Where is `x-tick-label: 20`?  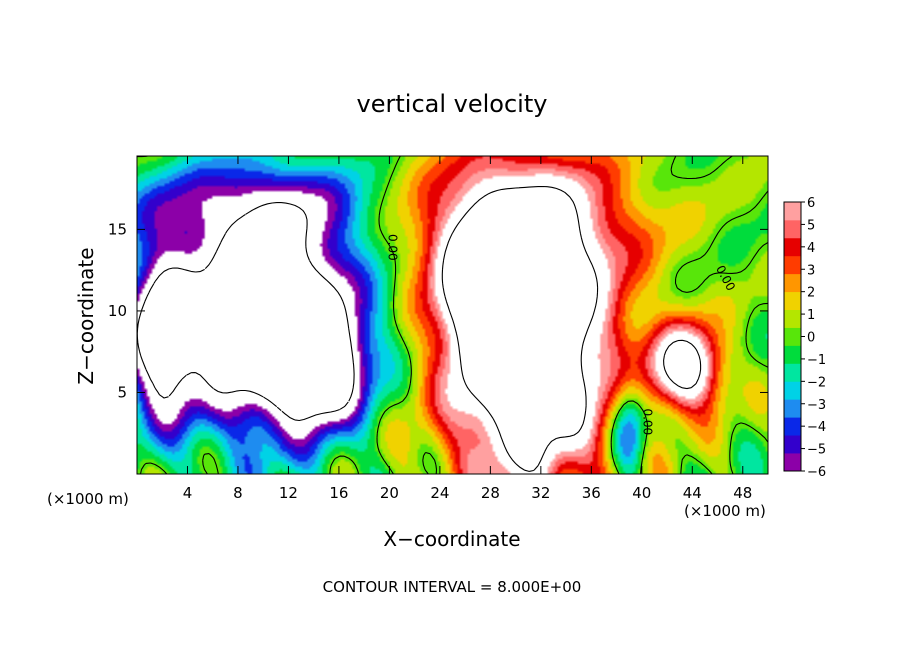
x-tick-label: 20 is located at coordinates (389, 493).